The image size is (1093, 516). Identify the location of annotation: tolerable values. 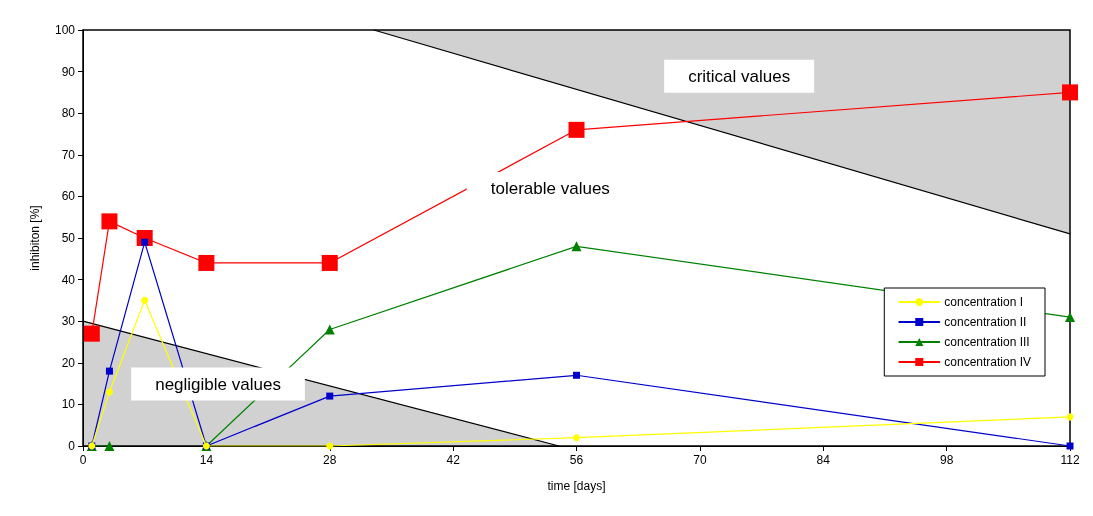
(550, 189).